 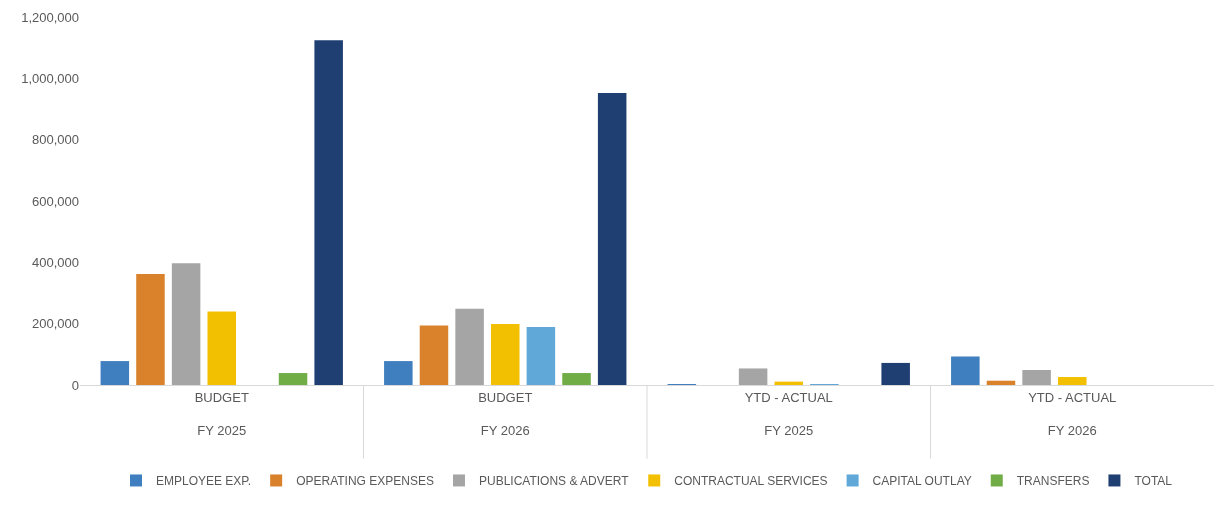 What do you see at coordinates (55, 201) in the screenshot?
I see `y-tick-label: 600,000` at bounding box center [55, 201].